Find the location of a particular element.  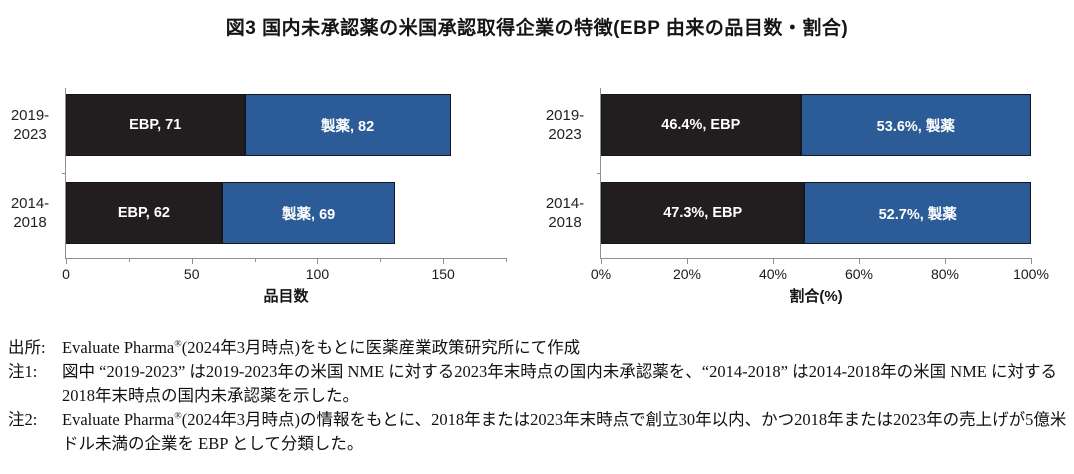

note-2-text: Evaluate Pharma is located at coordinates (118, 419).